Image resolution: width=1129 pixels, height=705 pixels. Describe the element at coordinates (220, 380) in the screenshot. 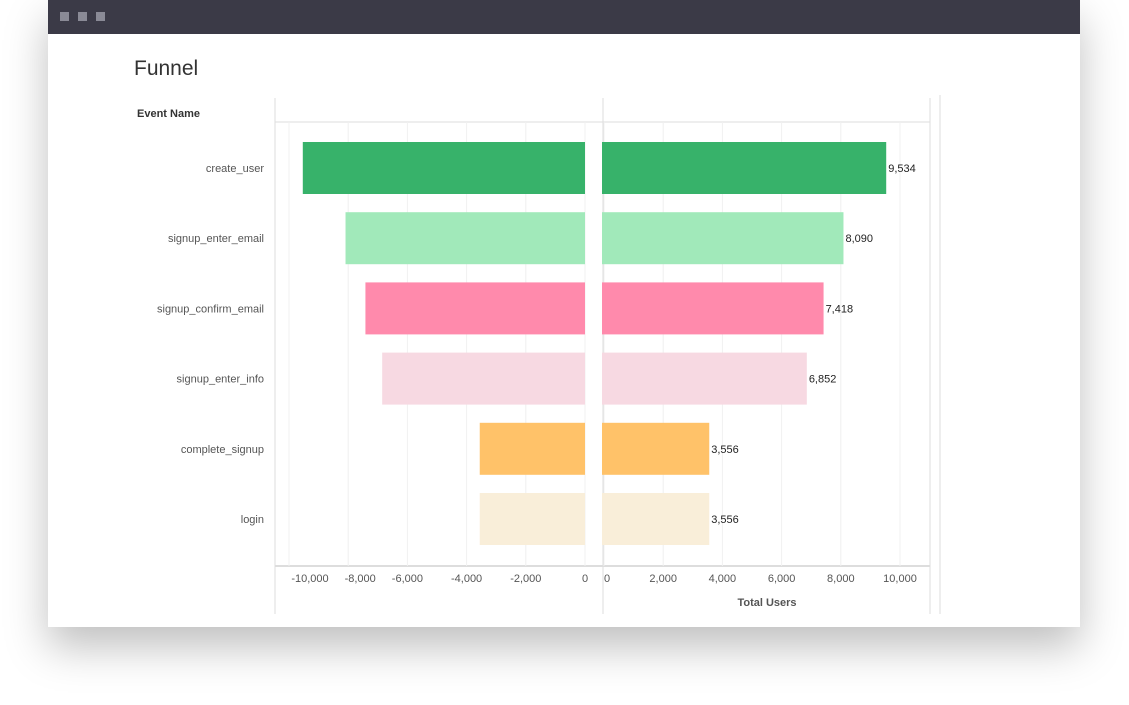

I see `category-label: signup_enter_info` at that location.